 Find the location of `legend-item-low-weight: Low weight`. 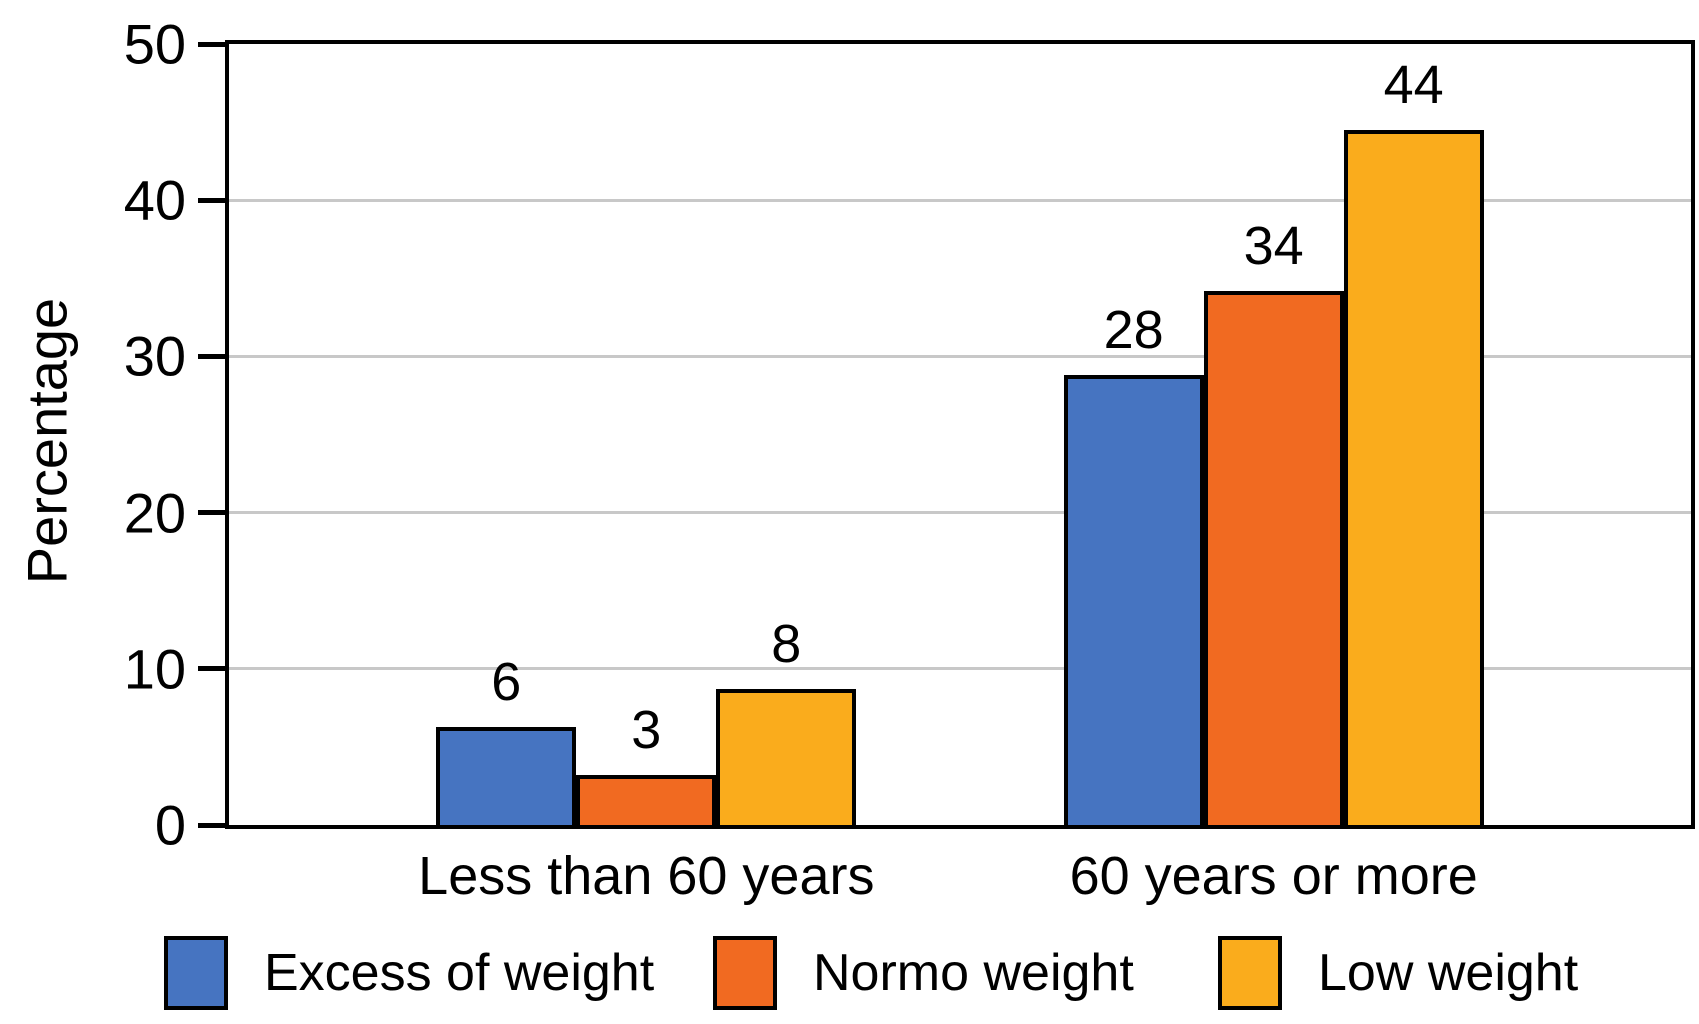

legend-item-low-weight: Low weight is located at coordinates (1398, 973).